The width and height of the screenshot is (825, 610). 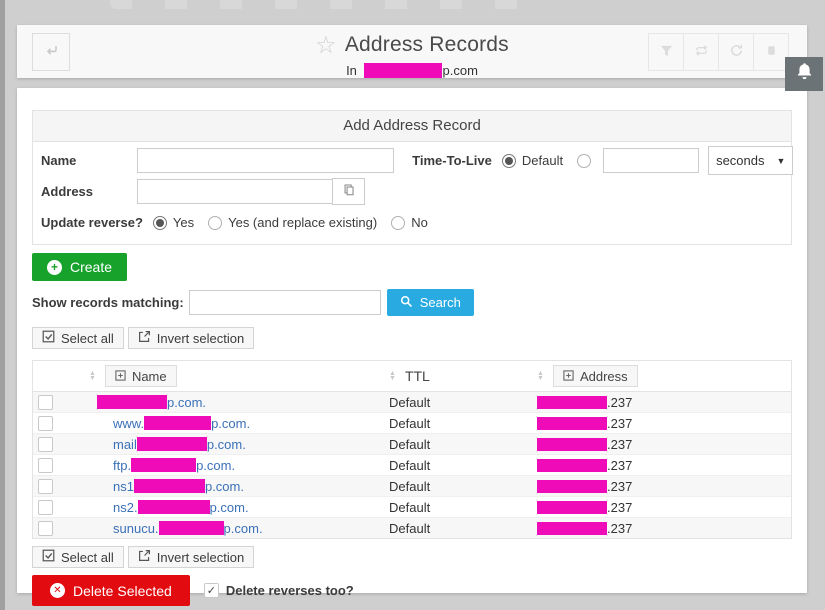 What do you see at coordinates (508, 160) in the screenshot?
I see `ttl-default-radio` at bounding box center [508, 160].